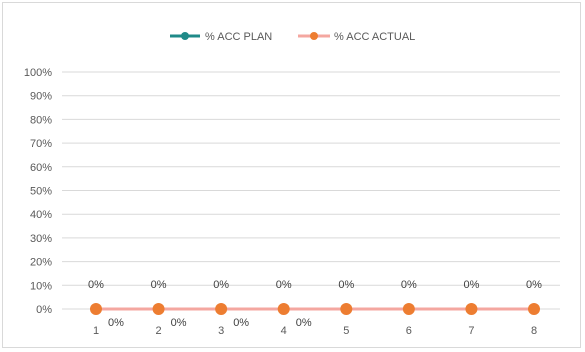 The height and width of the screenshot is (352, 585). What do you see at coordinates (315, 331) in the screenshot?
I see `x-axis-ticks: 1 2 3 4 5 6 7 8` at bounding box center [315, 331].